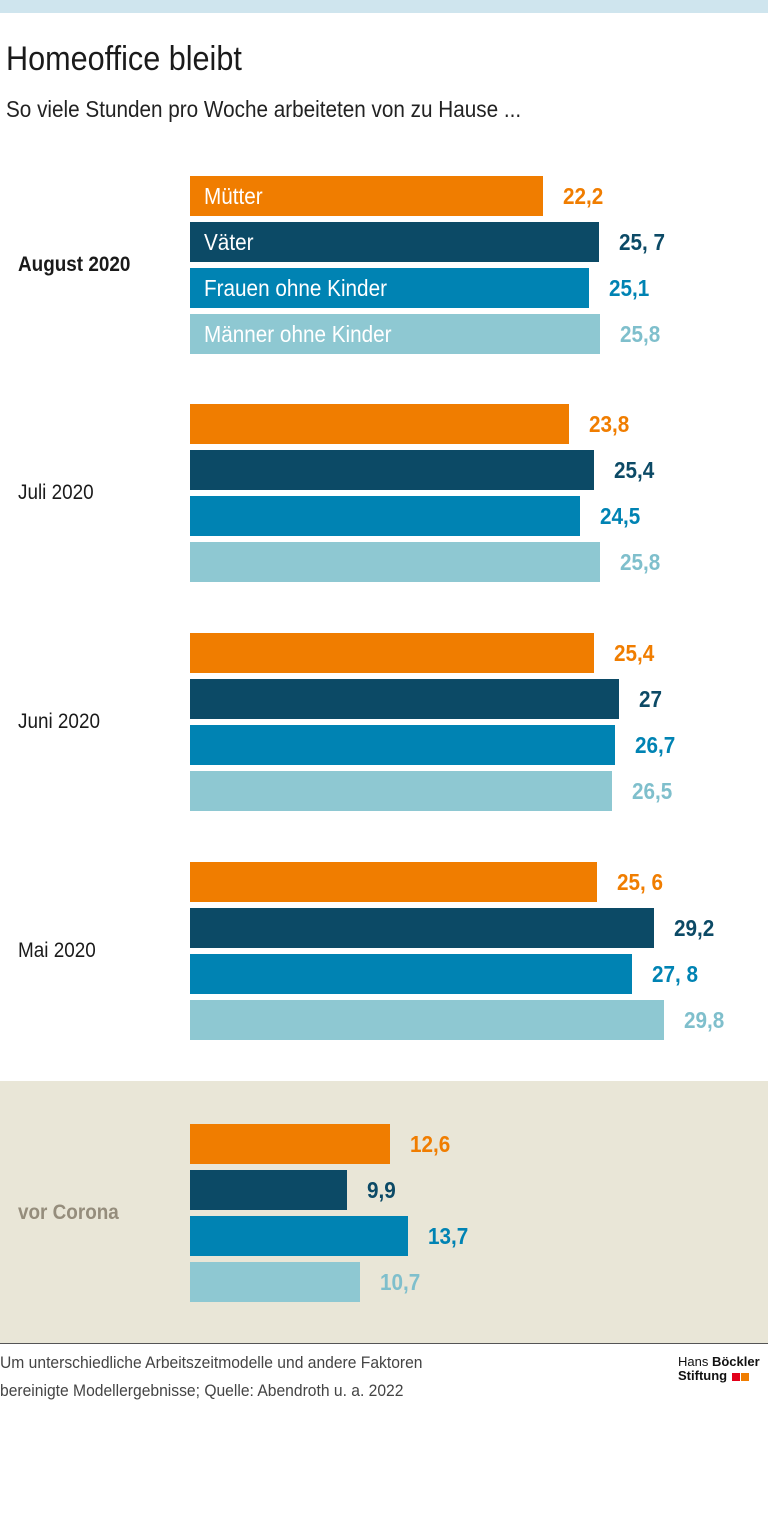 Image resolution: width=768 pixels, height=1523 pixels. I want to click on logo-text-hans: Hans, so click(695, 1361).